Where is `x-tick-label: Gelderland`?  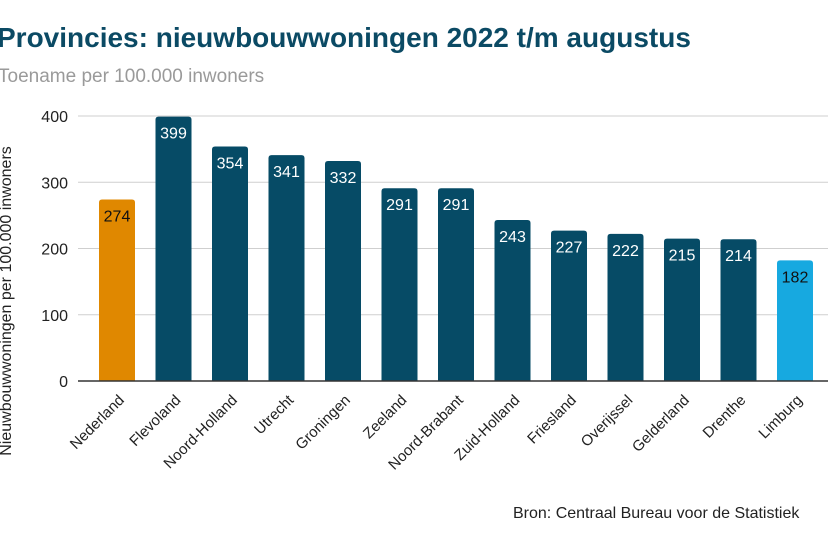 x-tick-label: Gelderland is located at coordinates (661, 424).